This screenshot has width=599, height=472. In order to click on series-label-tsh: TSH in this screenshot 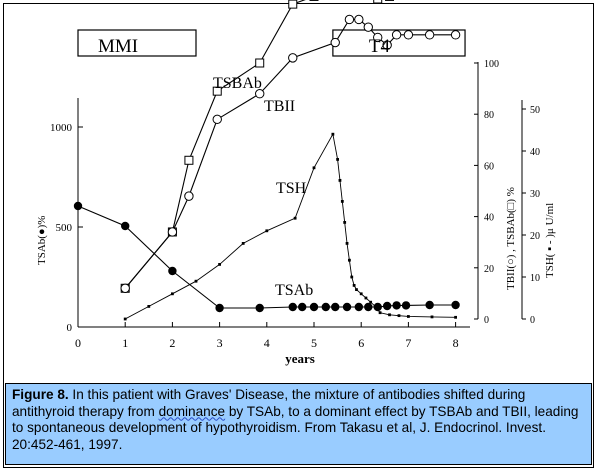, I will do `click(291, 188)`.